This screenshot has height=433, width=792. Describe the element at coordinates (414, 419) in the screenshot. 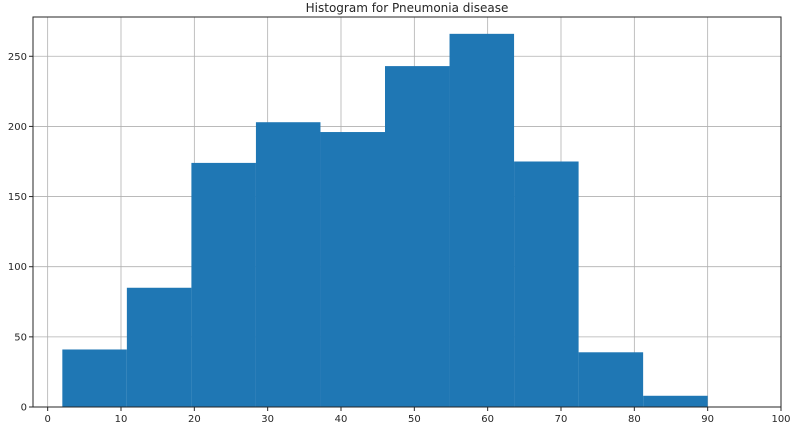

I see `x-tick-label: 50` at that location.